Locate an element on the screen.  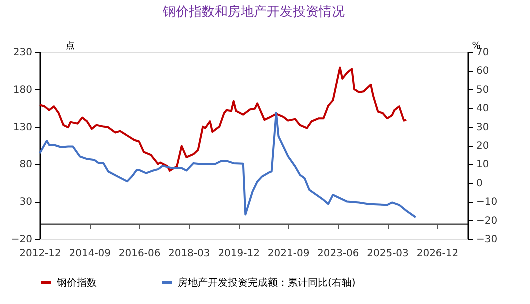
x-tick-label: 2018-03 is located at coordinates (189, 254).